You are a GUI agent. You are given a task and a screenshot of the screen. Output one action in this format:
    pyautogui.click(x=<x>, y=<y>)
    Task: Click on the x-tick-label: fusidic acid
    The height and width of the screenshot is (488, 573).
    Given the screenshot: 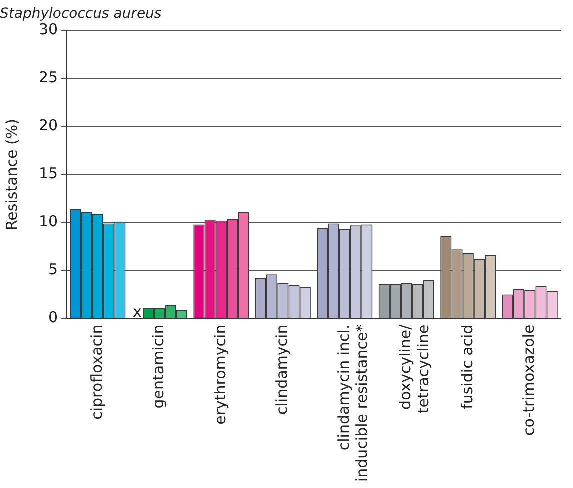 What is the action you would take?
    pyautogui.click(x=467, y=367)
    